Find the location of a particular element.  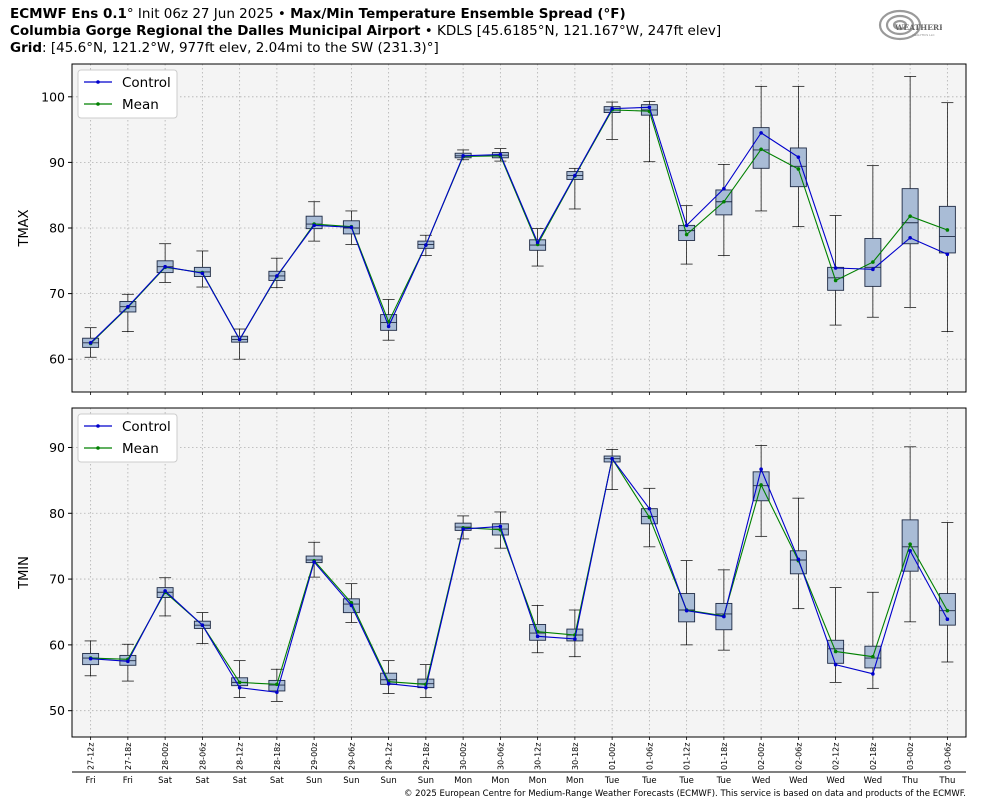

x-tick-label: 01-06z is located at coordinates (649, 756).